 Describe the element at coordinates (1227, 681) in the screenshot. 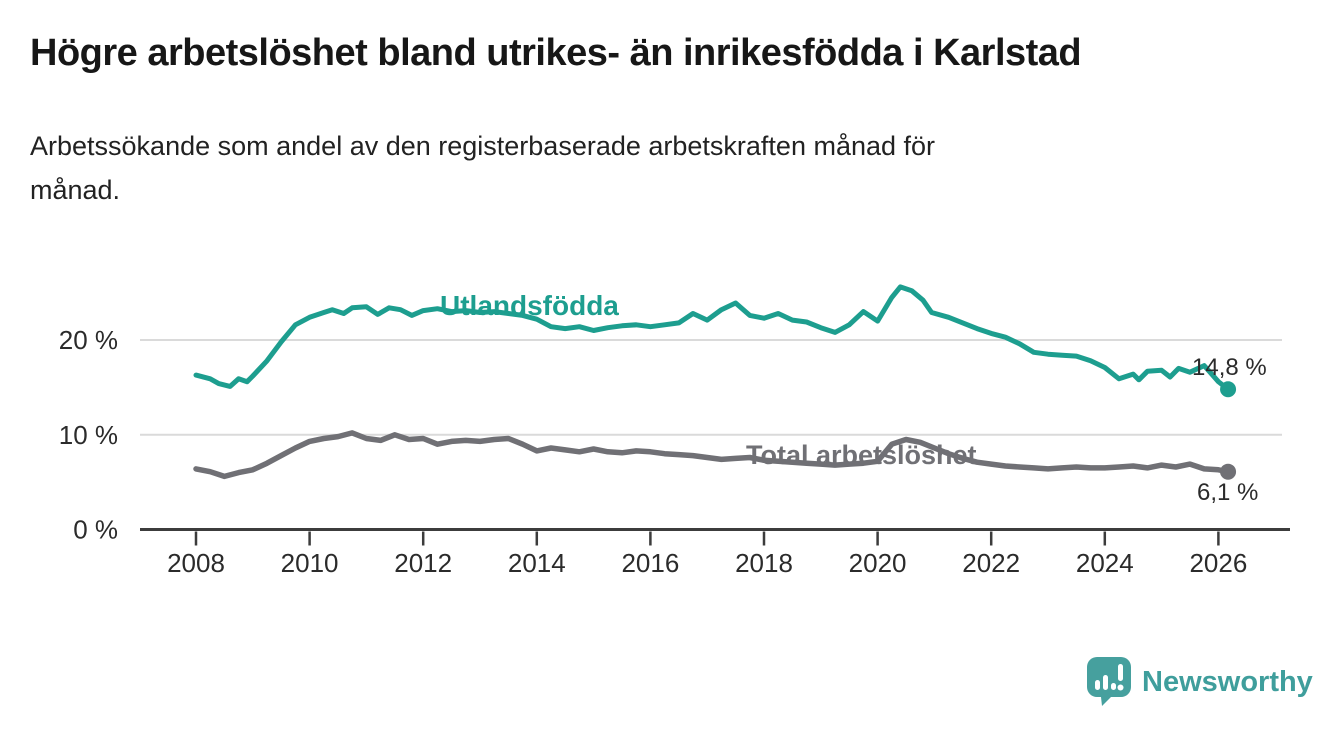

I see `newsworthy-wordmark: Newsworthy` at that location.